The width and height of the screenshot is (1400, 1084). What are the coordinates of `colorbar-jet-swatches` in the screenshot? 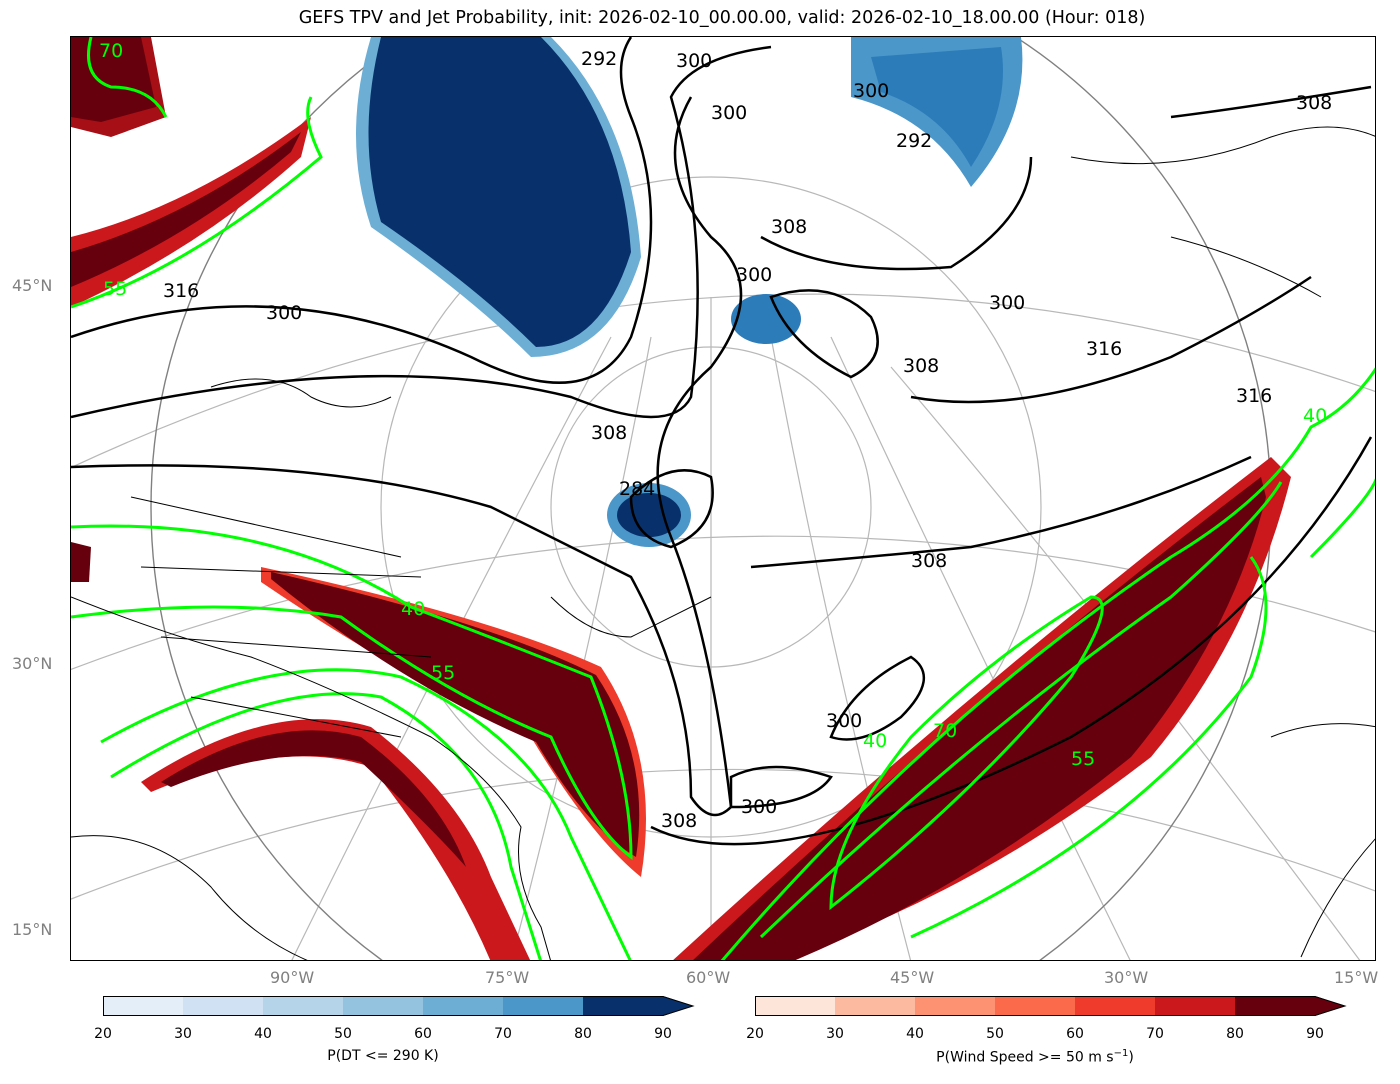 It's located at (1051, 1006).